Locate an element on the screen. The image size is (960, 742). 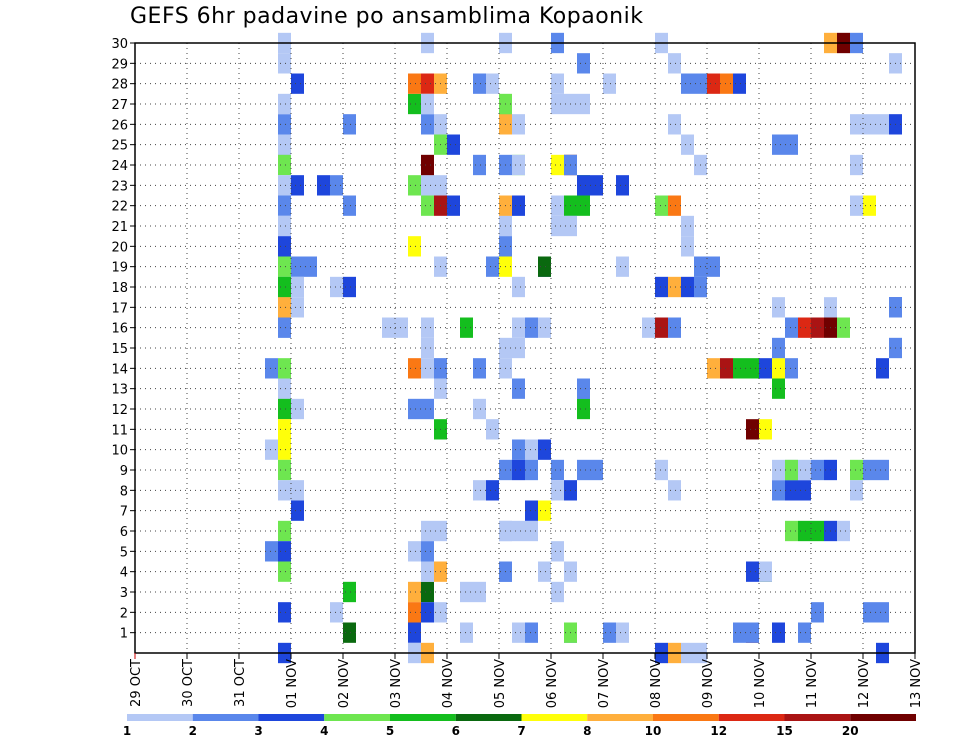
y-tick-label: 24 is located at coordinates (119, 166).